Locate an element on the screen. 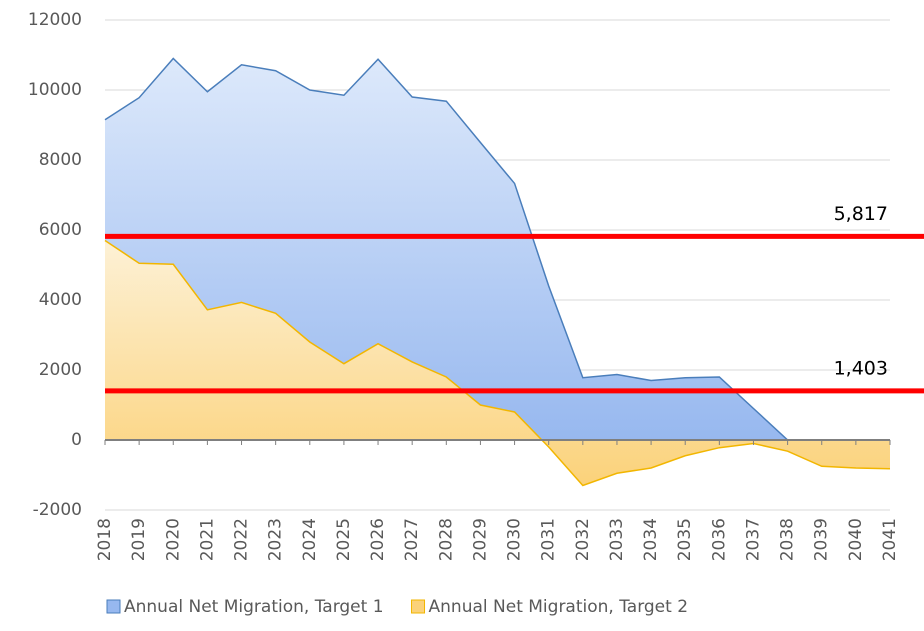  x-tick-label: 2027 is located at coordinates (412, 539).